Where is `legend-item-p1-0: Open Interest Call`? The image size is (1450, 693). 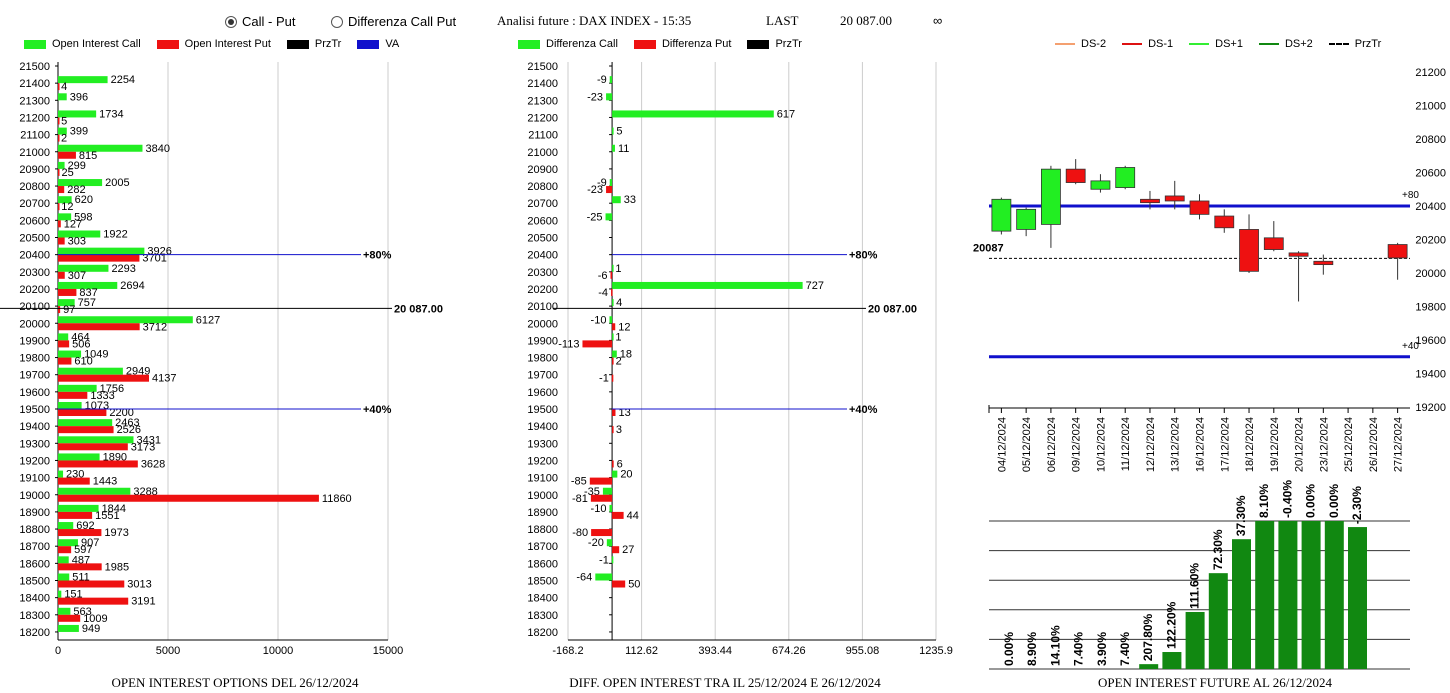 legend-item-p1-0: Open Interest Call is located at coordinates (82, 44).